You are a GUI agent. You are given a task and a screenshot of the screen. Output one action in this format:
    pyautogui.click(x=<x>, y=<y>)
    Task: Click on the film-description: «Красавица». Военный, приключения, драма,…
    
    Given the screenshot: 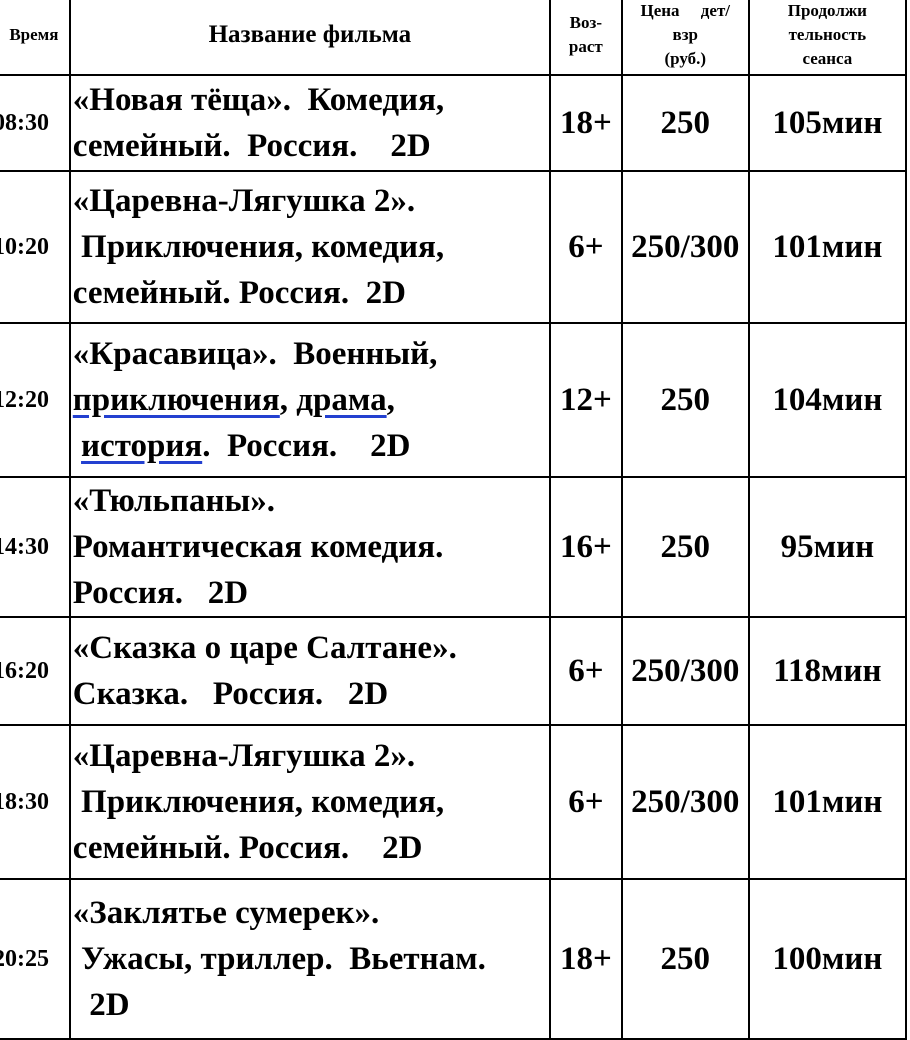 What is the action you would take?
    pyautogui.click(x=309, y=400)
    